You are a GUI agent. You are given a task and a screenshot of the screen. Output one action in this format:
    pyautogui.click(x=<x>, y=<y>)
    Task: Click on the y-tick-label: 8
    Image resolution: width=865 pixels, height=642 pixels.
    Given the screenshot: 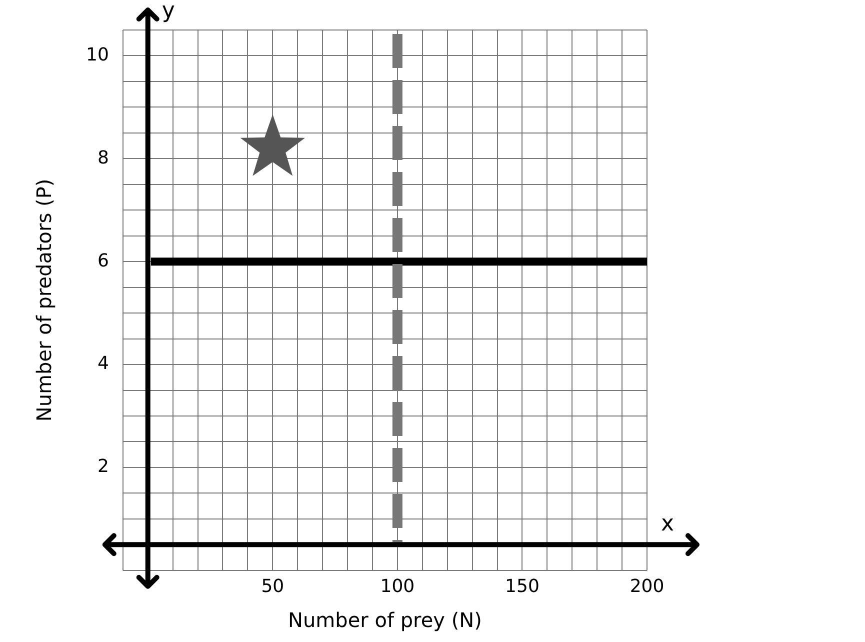 What is the action you would take?
    pyautogui.click(x=103, y=157)
    